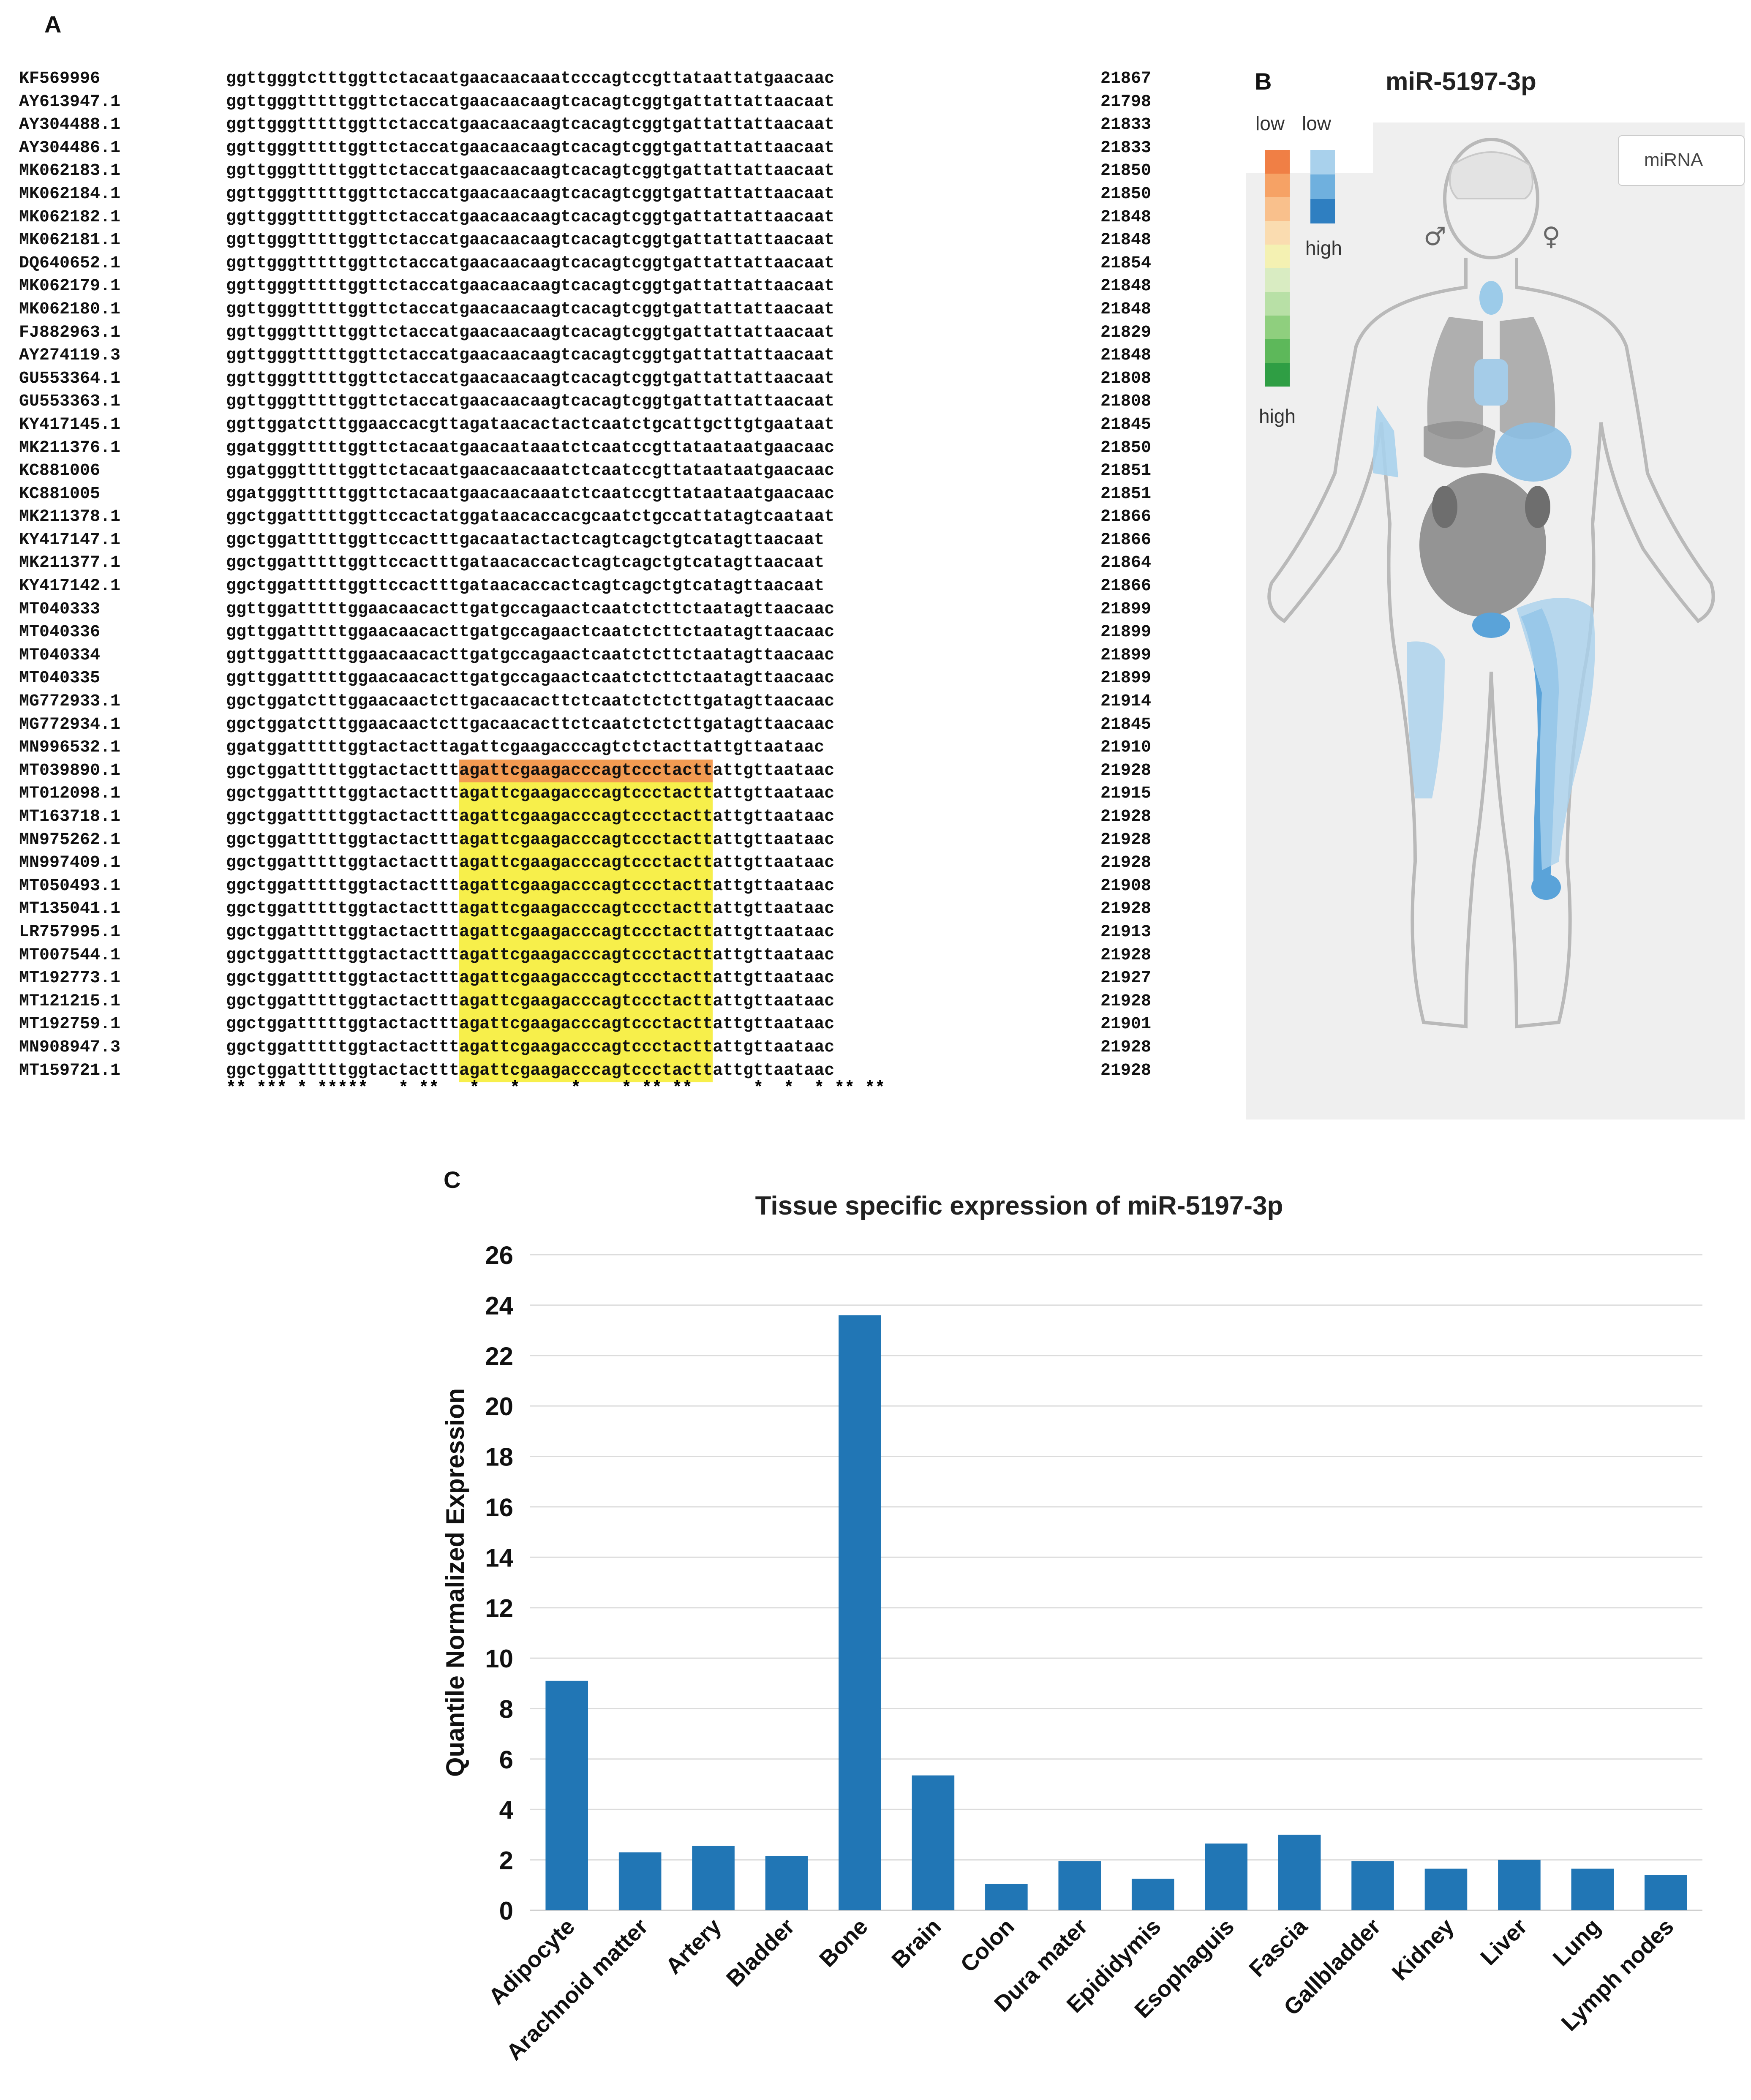 The height and width of the screenshot is (2100, 1751). What do you see at coordinates (1665, 1892) in the screenshot?
I see `bar-lymph-nodes` at bounding box center [1665, 1892].